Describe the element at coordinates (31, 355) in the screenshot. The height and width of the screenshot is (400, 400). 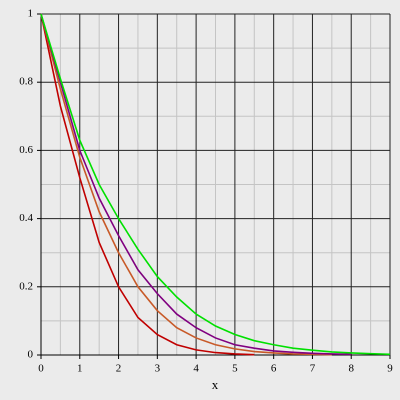
I see `y-tick-label: 0` at that location.